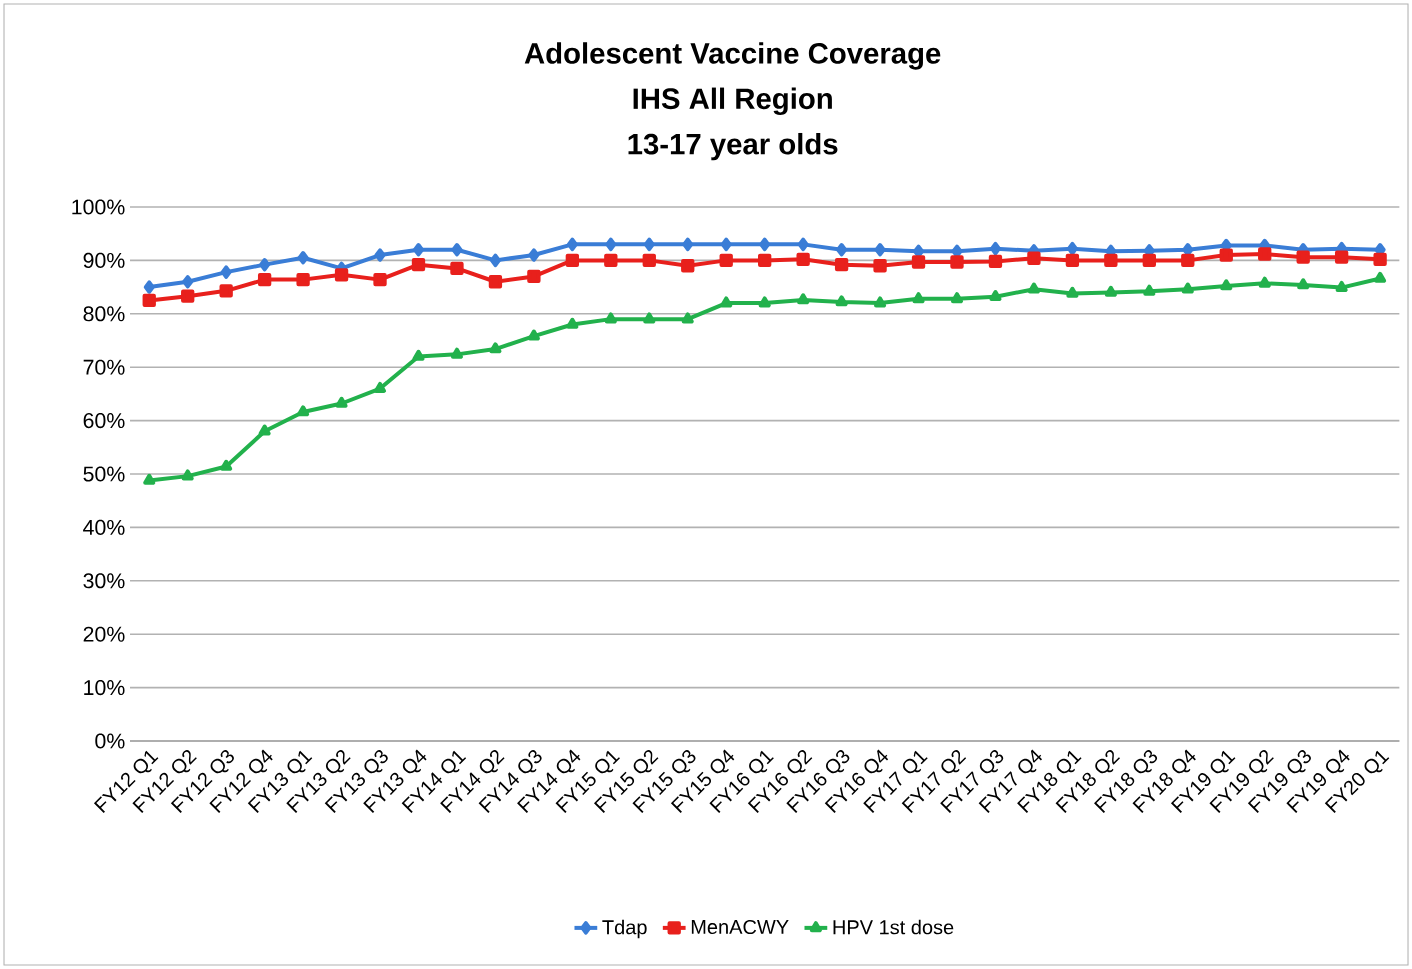  Describe the element at coordinates (740, 927) in the screenshot. I see `legend-label: MenACWY` at that location.